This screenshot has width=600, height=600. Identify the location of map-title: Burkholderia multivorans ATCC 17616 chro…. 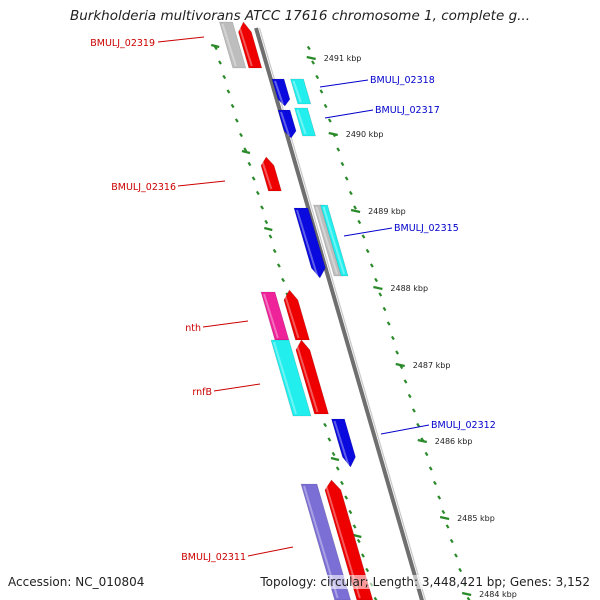
(300, 16).